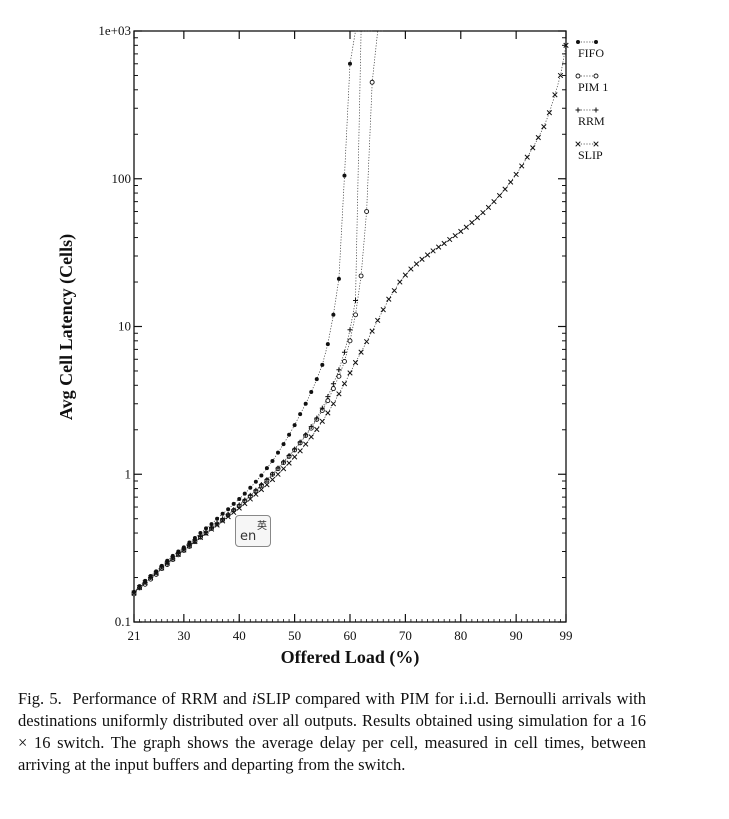 Image resolution: width=729 pixels, height=819 pixels. I want to click on x-tick-label: 60, so click(350, 635).